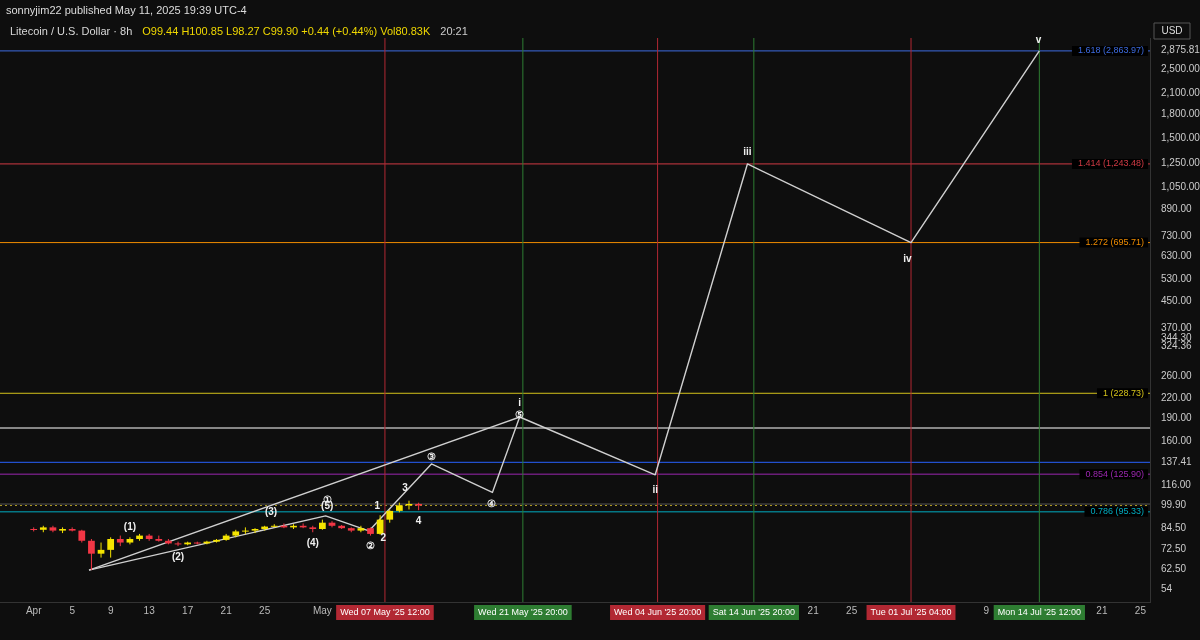 This screenshot has height=640, width=1200. Describe the element at coordinates (1177, 208) in the screenshot. I see `y-tick-label: 890.00` at that location.